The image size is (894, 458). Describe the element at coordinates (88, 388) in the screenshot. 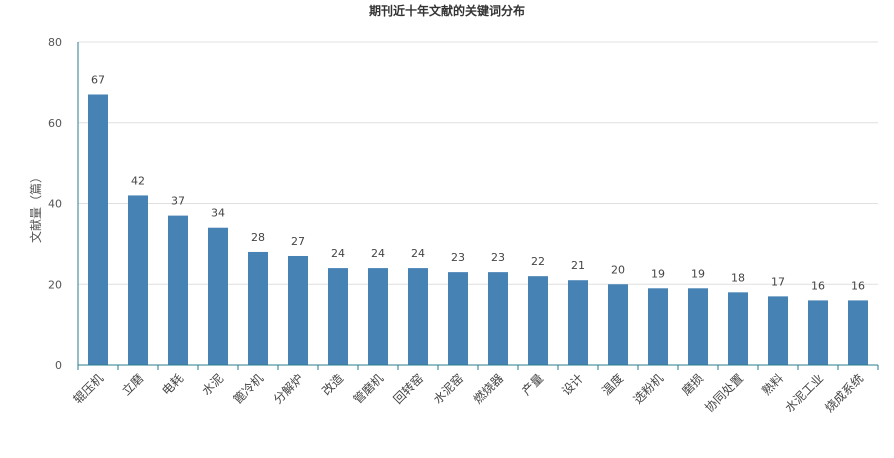

I see `x-tick-label: 辊压机` at that location.